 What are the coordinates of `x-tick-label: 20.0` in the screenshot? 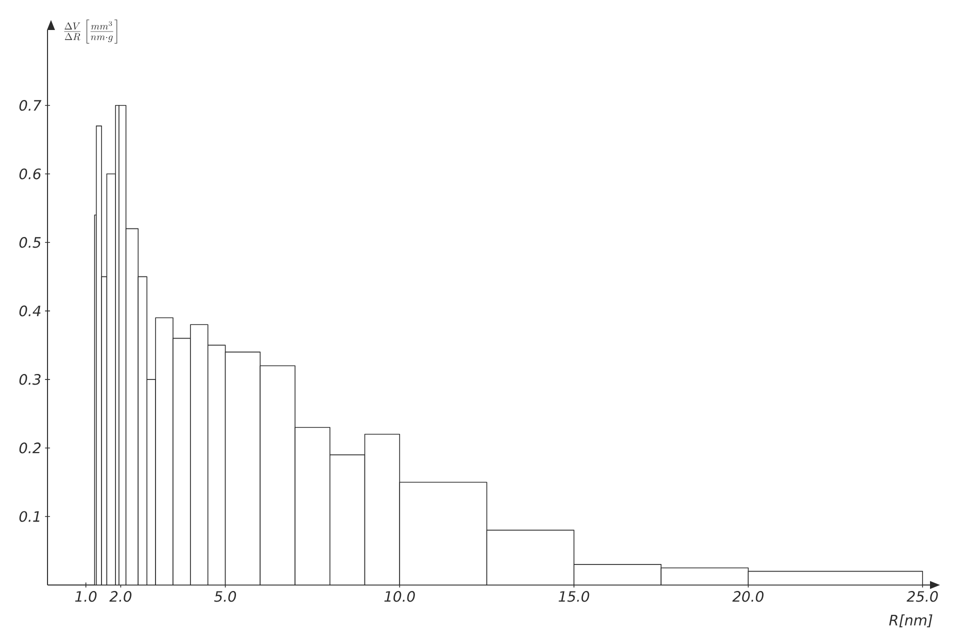 It's located at (748, 596).